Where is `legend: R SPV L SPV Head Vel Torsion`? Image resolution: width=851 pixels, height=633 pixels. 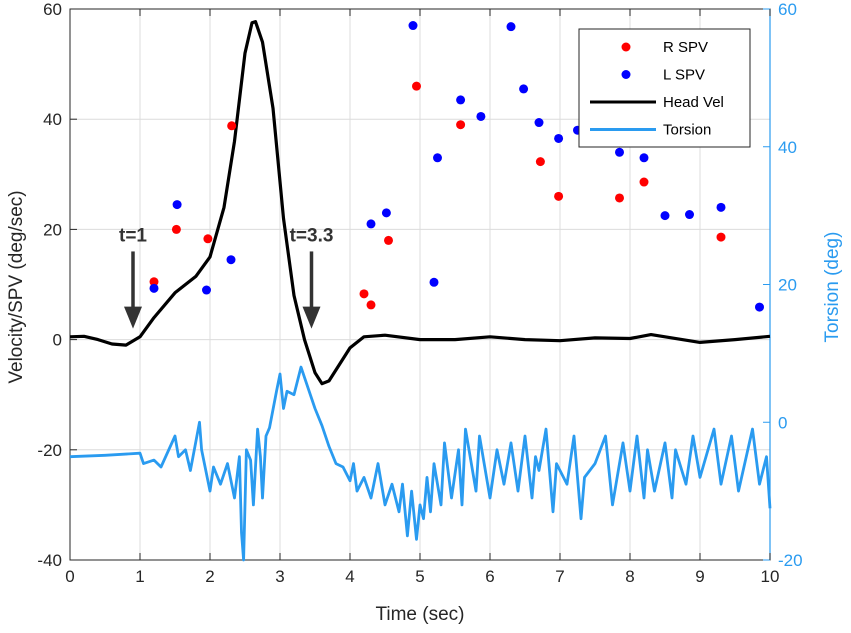 legend: R SPV L SPV Head Vel Torsion is located at coordinates (664, 88).